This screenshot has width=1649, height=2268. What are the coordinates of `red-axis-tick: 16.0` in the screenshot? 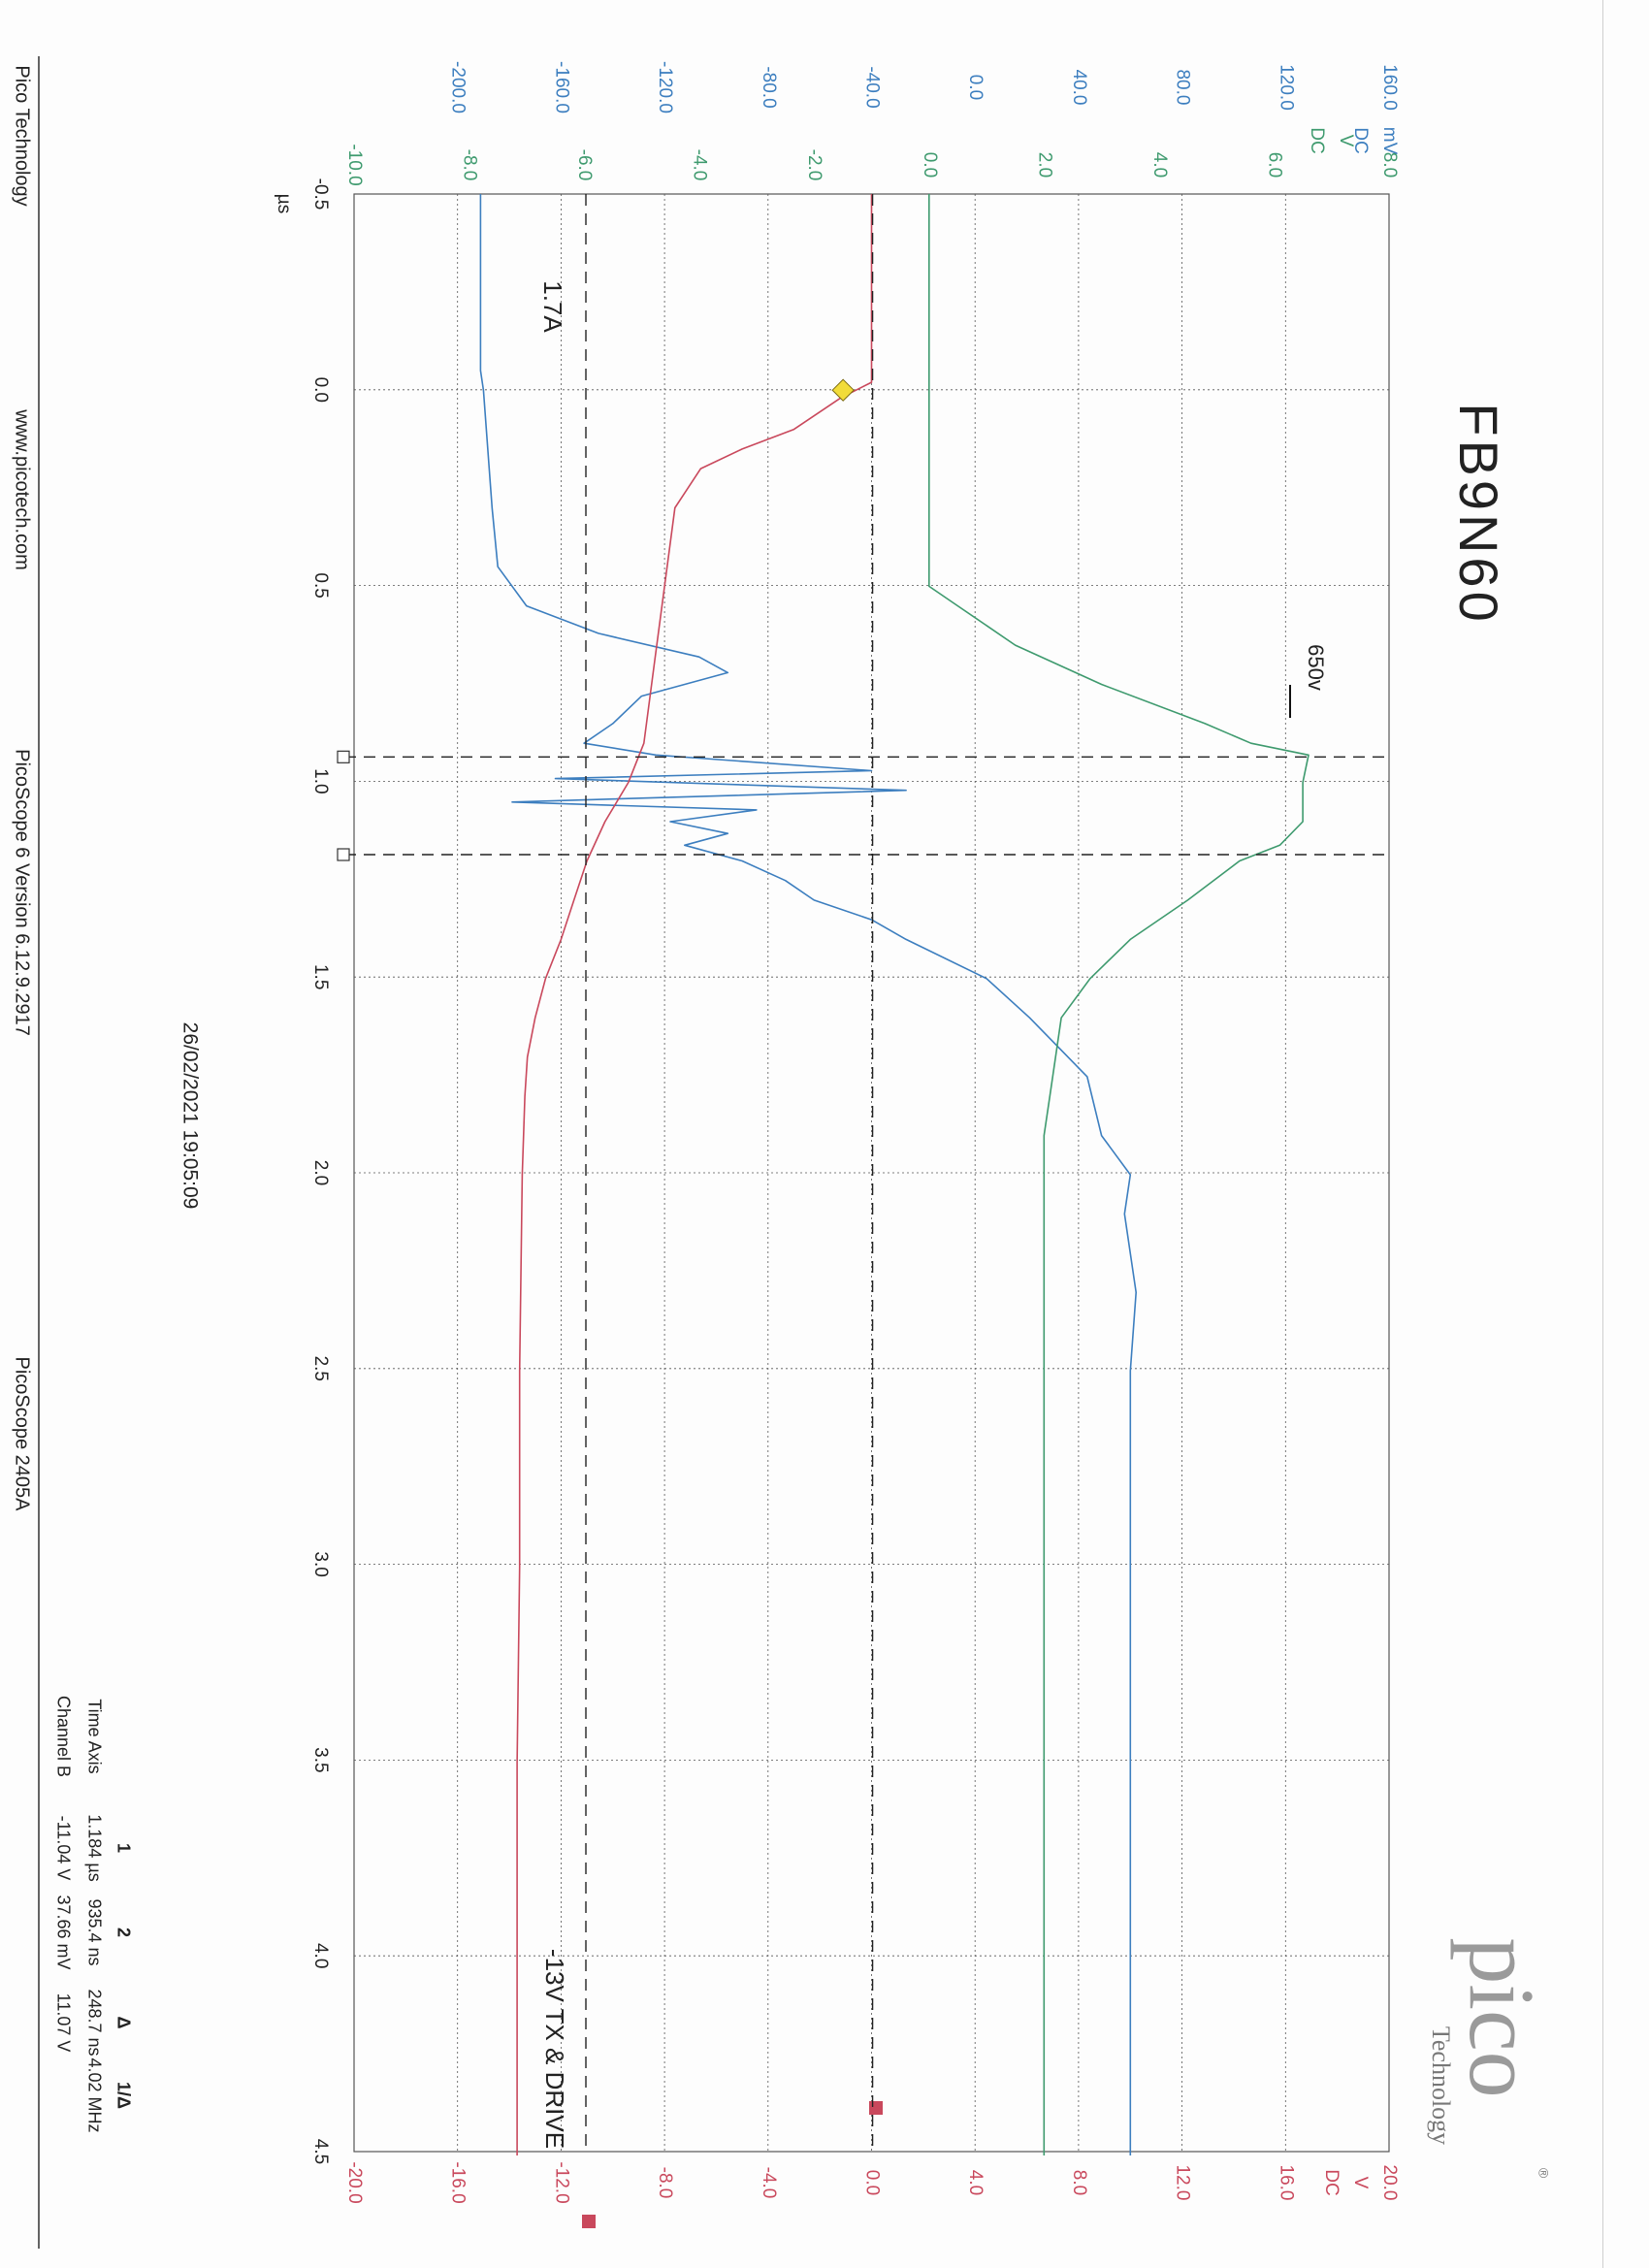 It's located at (1286, 2183).